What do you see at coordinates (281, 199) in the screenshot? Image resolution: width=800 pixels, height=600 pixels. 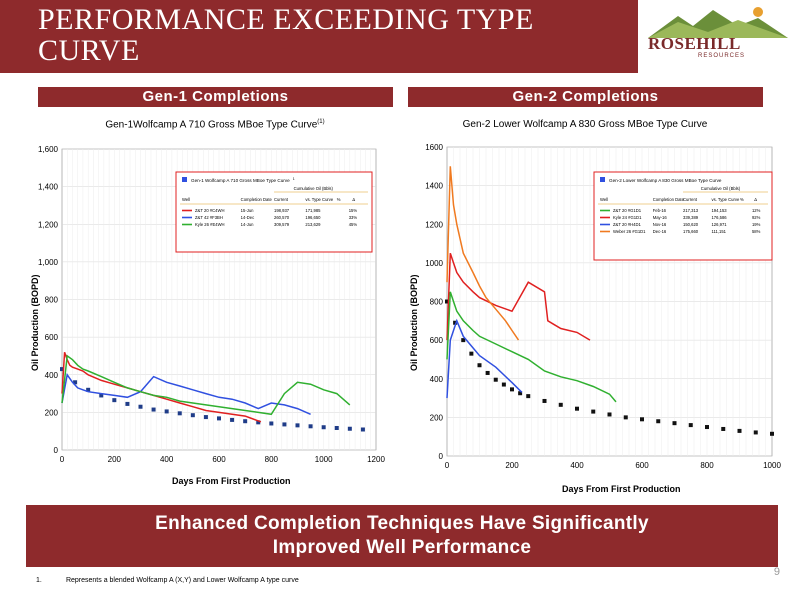 I see `gen1-legend-column-header: Current` at bounding box center [281, 199].